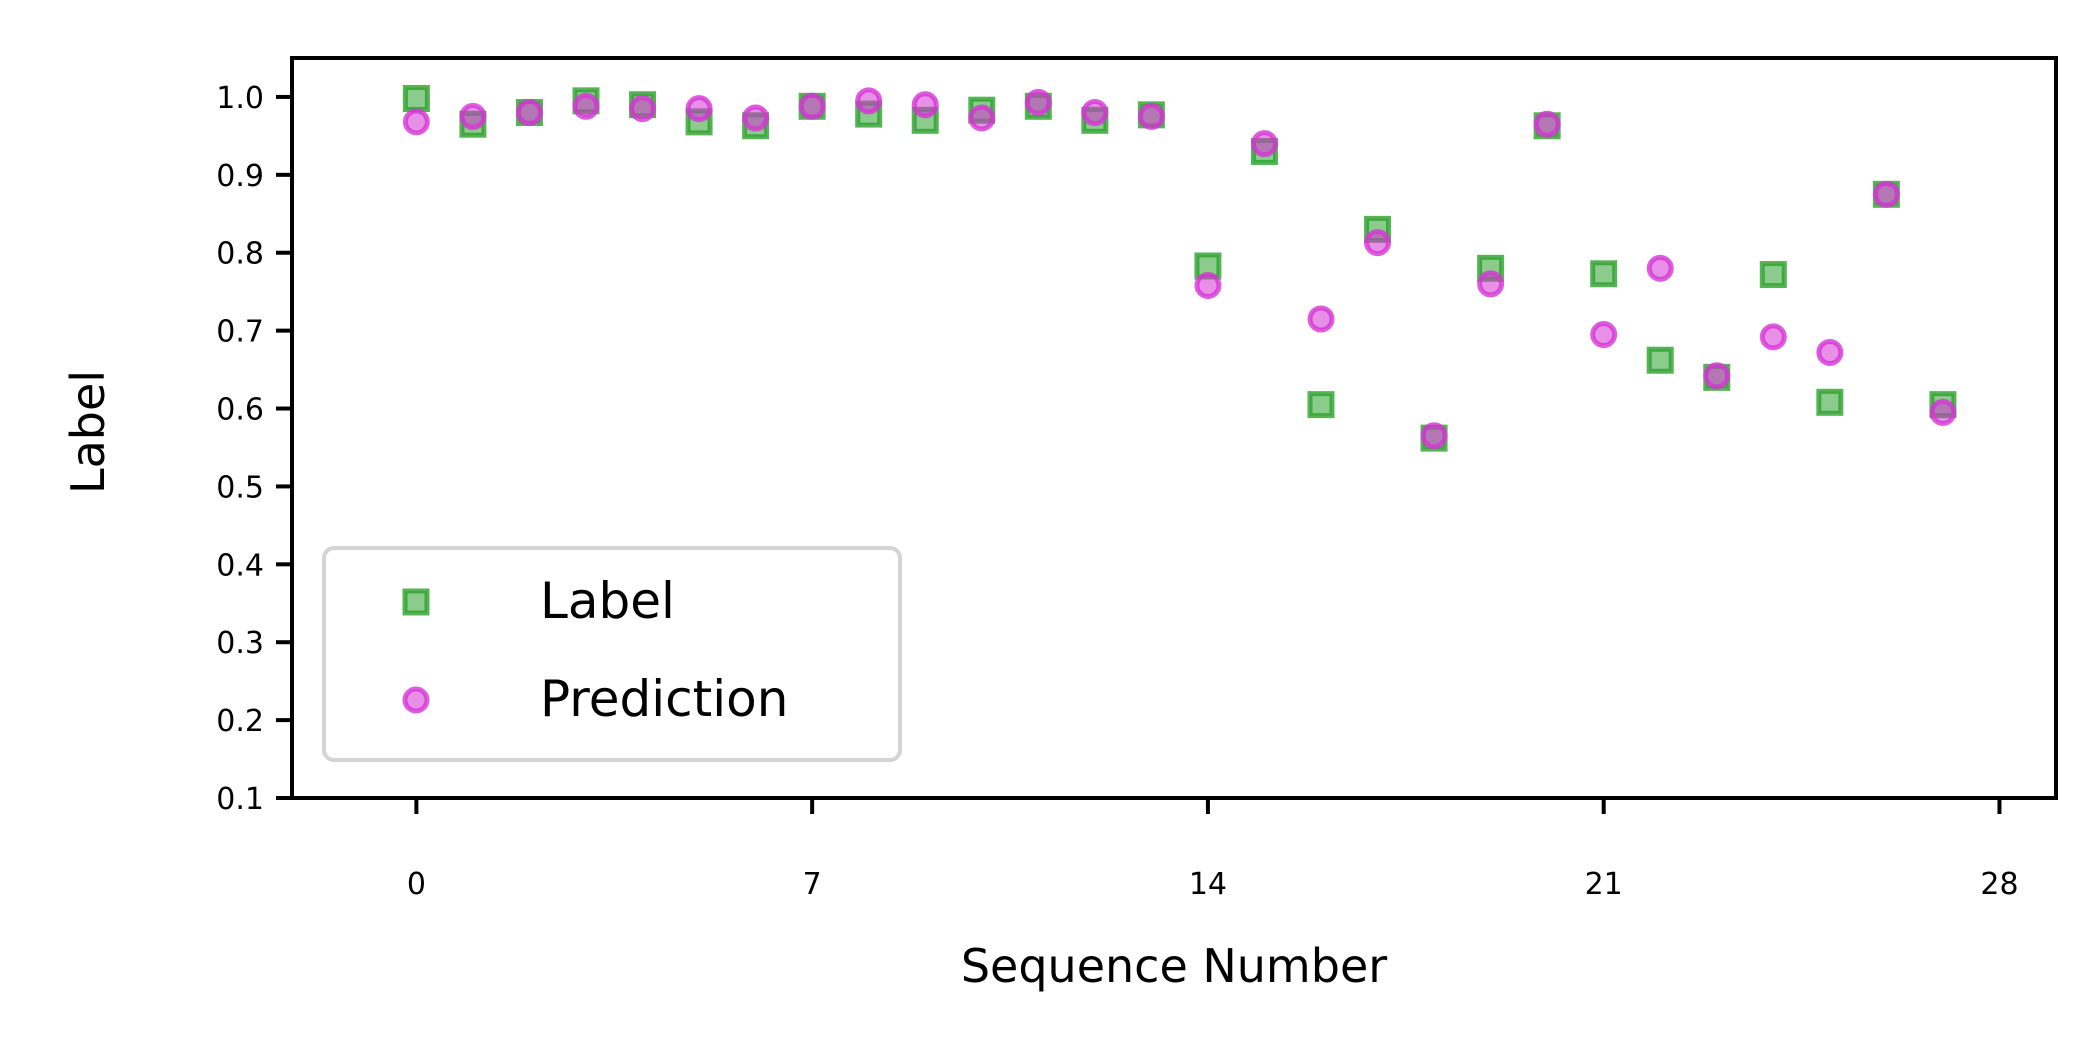 This screenshot has width=2100, height=1055. What do you see at coordinates (240, 487) in the screenshot?
I see `y-tick-label: 0.5` at bounding box center [240, 487].